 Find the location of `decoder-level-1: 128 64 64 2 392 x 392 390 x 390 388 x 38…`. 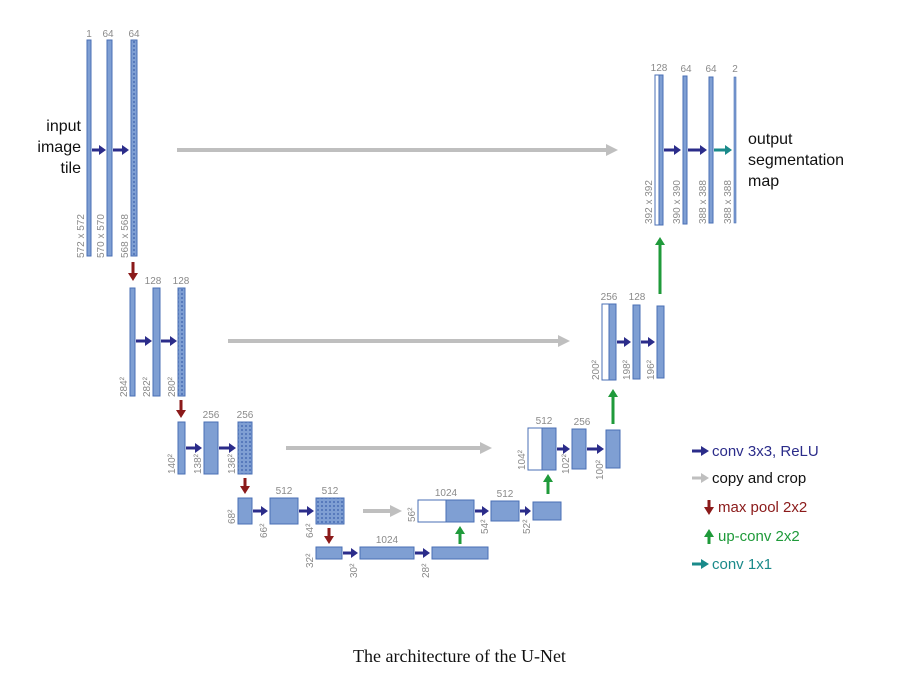

decoder-level-1: 128 64 64 2 392 x 392 390 x 390 388 x 38… is located at coordinates (691, 144).